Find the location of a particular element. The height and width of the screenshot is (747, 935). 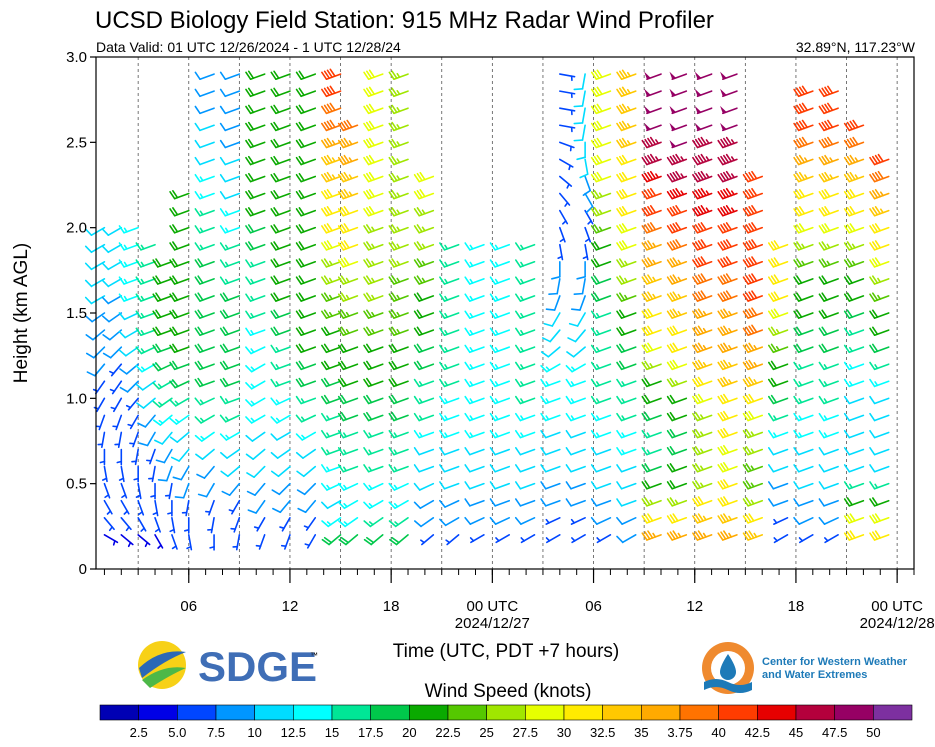

cw3e-name-line1: Center for Western Weather is located at coordinates (835, 662).